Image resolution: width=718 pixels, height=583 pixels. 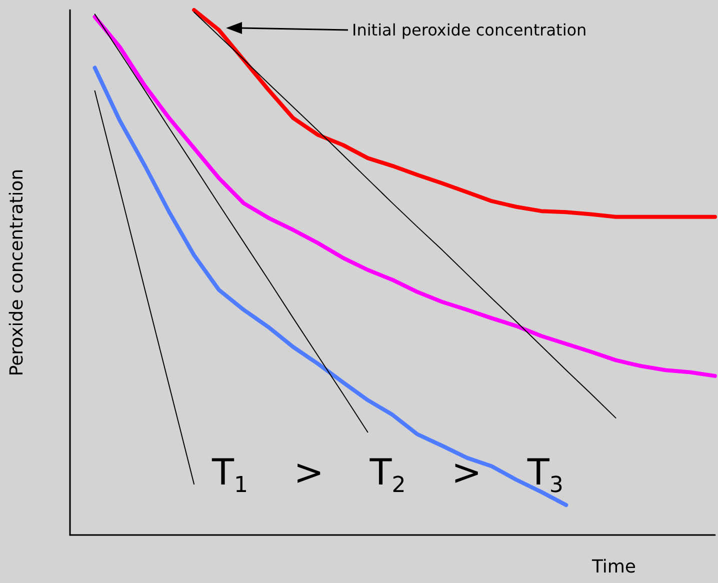 I want to click on annotation: Initial peroxide concentration, so click(x=469, y=30).